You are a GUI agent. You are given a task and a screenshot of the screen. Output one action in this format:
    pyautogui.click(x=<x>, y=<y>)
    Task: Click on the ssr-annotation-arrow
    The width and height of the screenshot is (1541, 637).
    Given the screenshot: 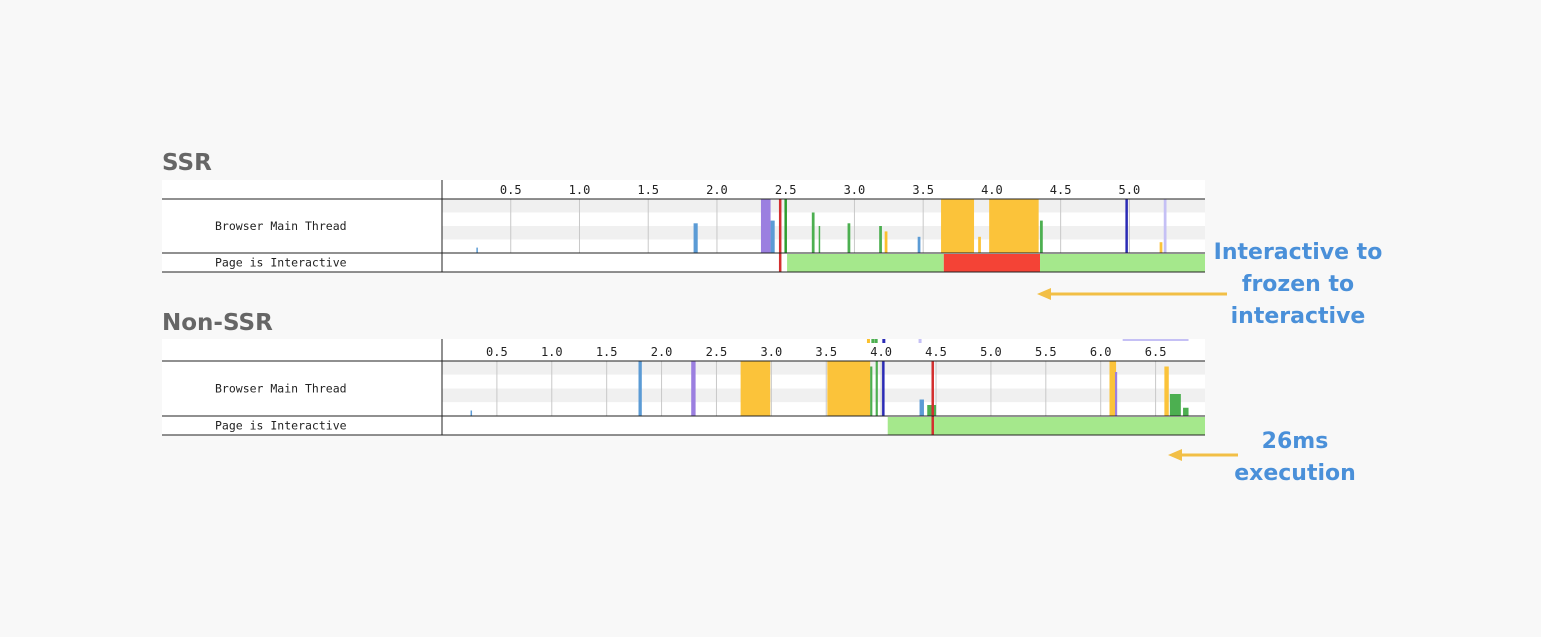 What is the action you would take?
    pyautogui.click(x=1132, y=294)
    